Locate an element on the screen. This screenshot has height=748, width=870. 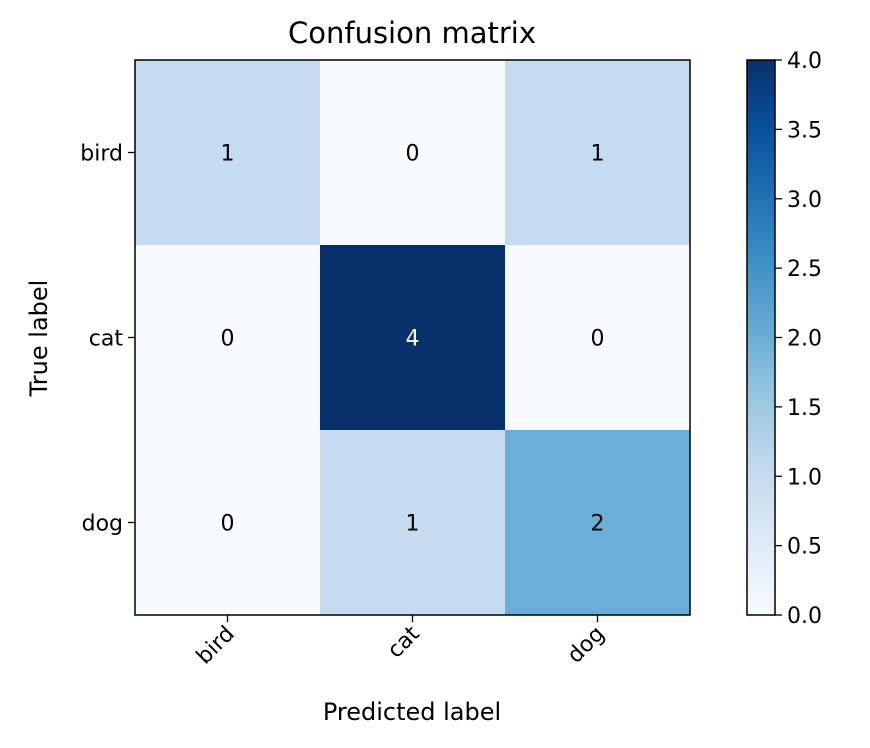
cell-value-label: 2 is located at coordinates (598, 524).